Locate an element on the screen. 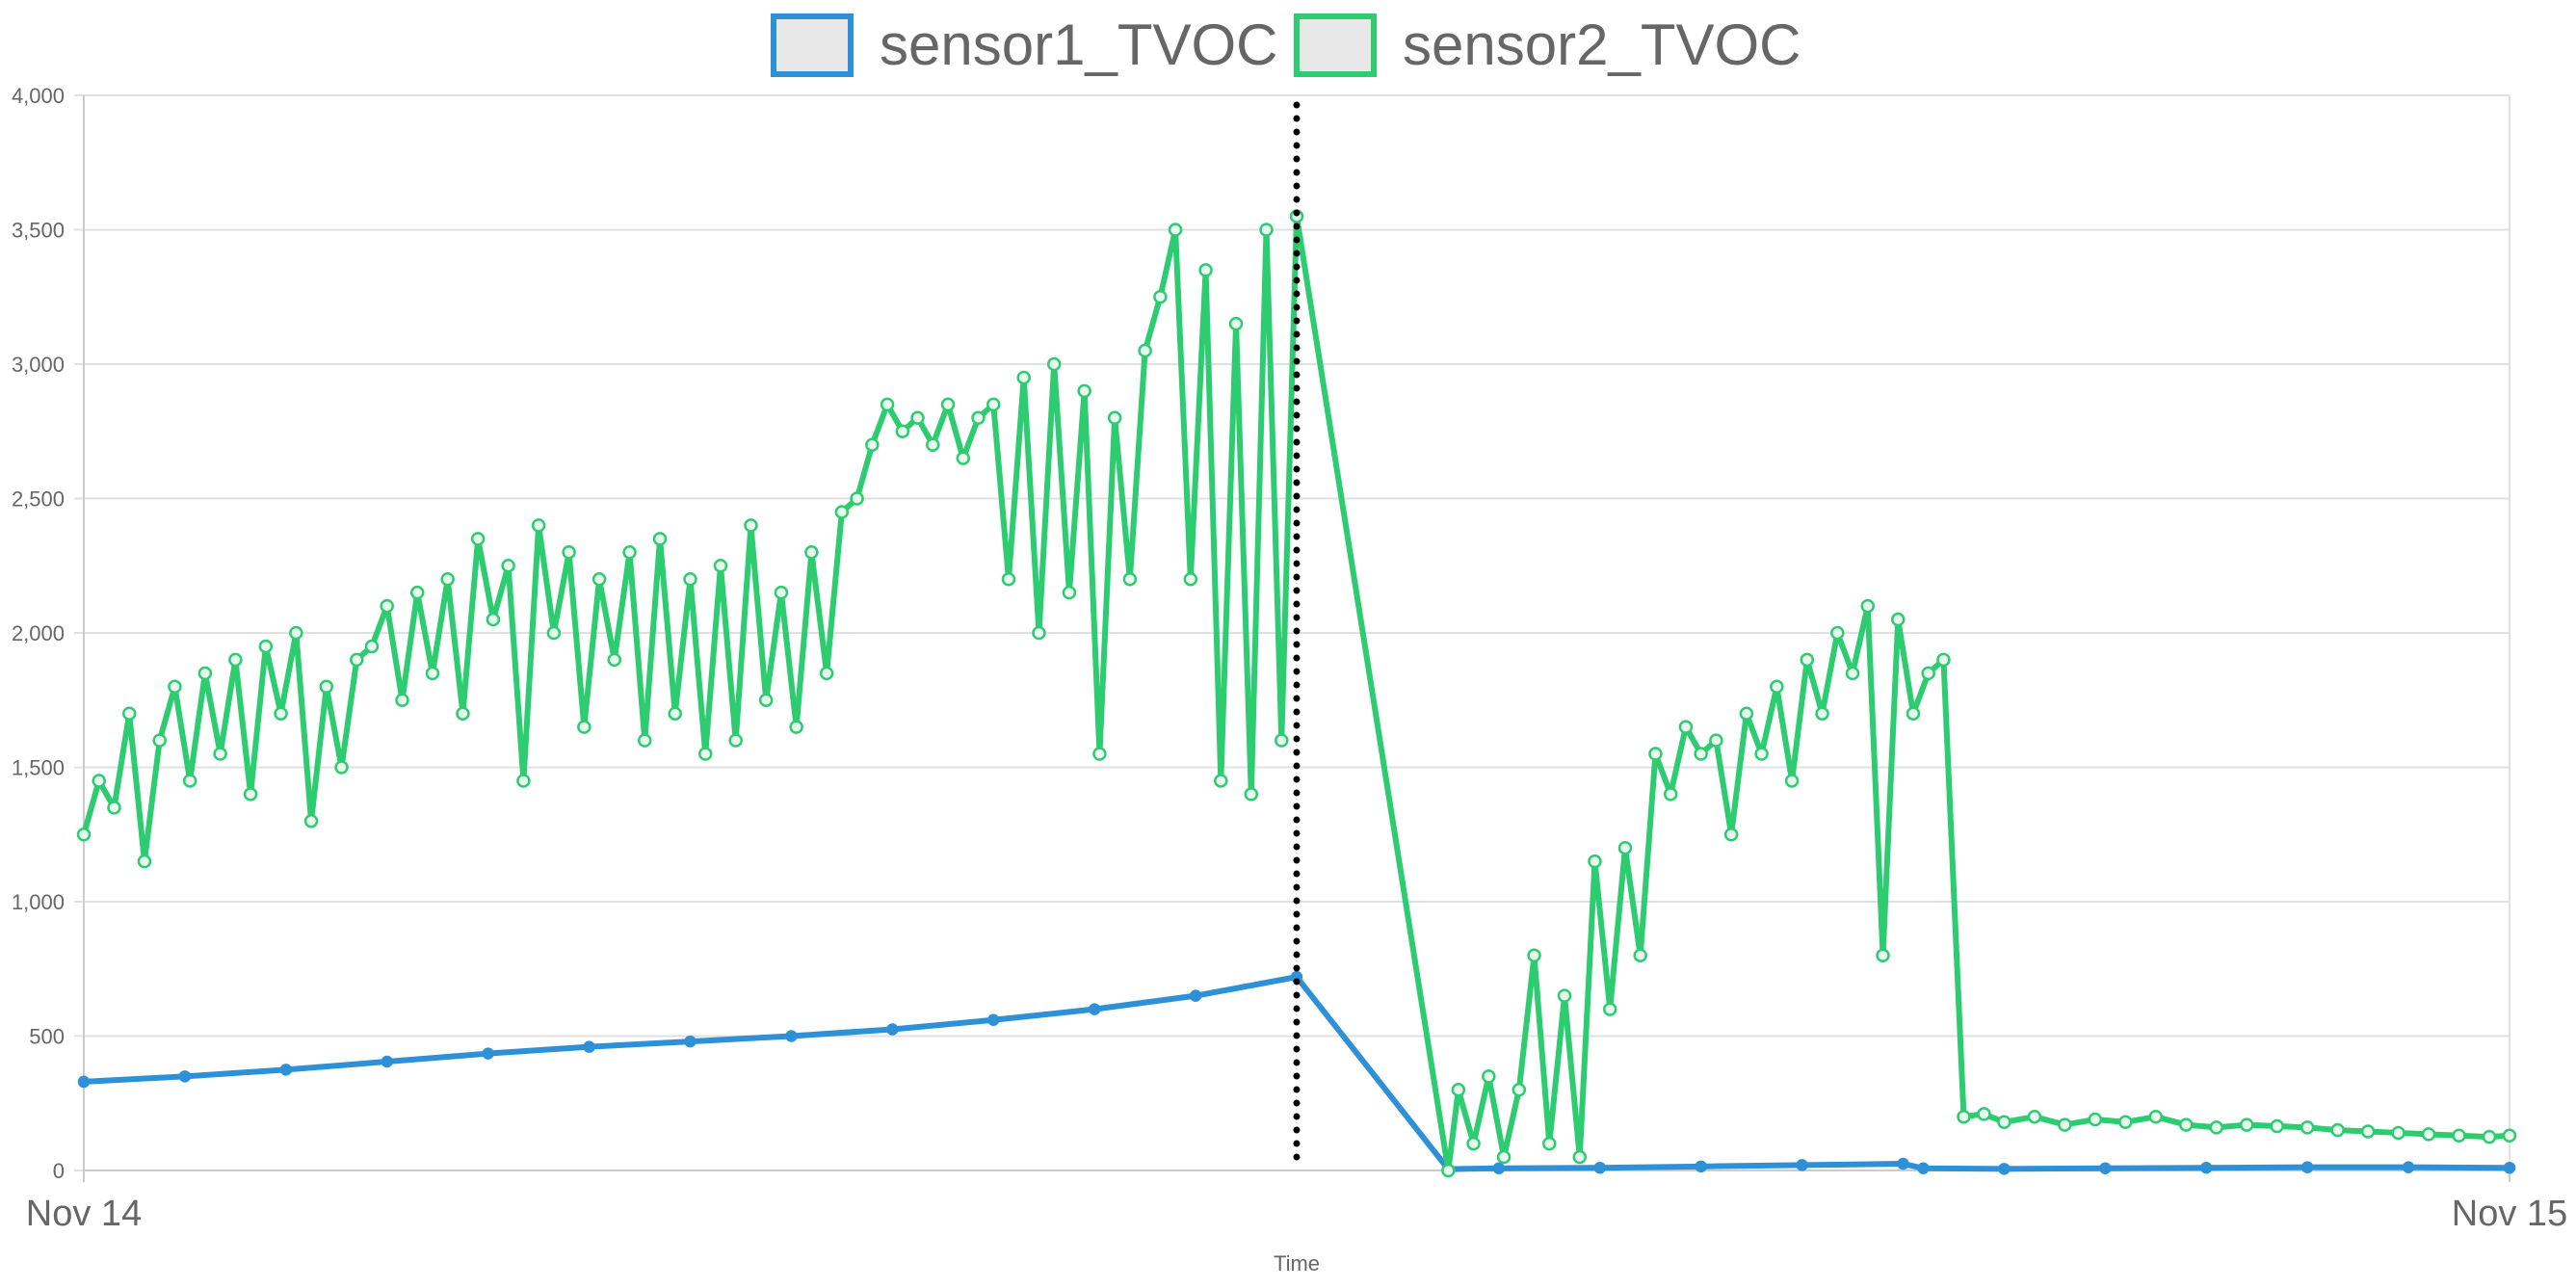 The height and width of the screenshot is (1288, 2576). legend-label-sensor2: sensor2_TVOC is located at coordinates (1602, 45).